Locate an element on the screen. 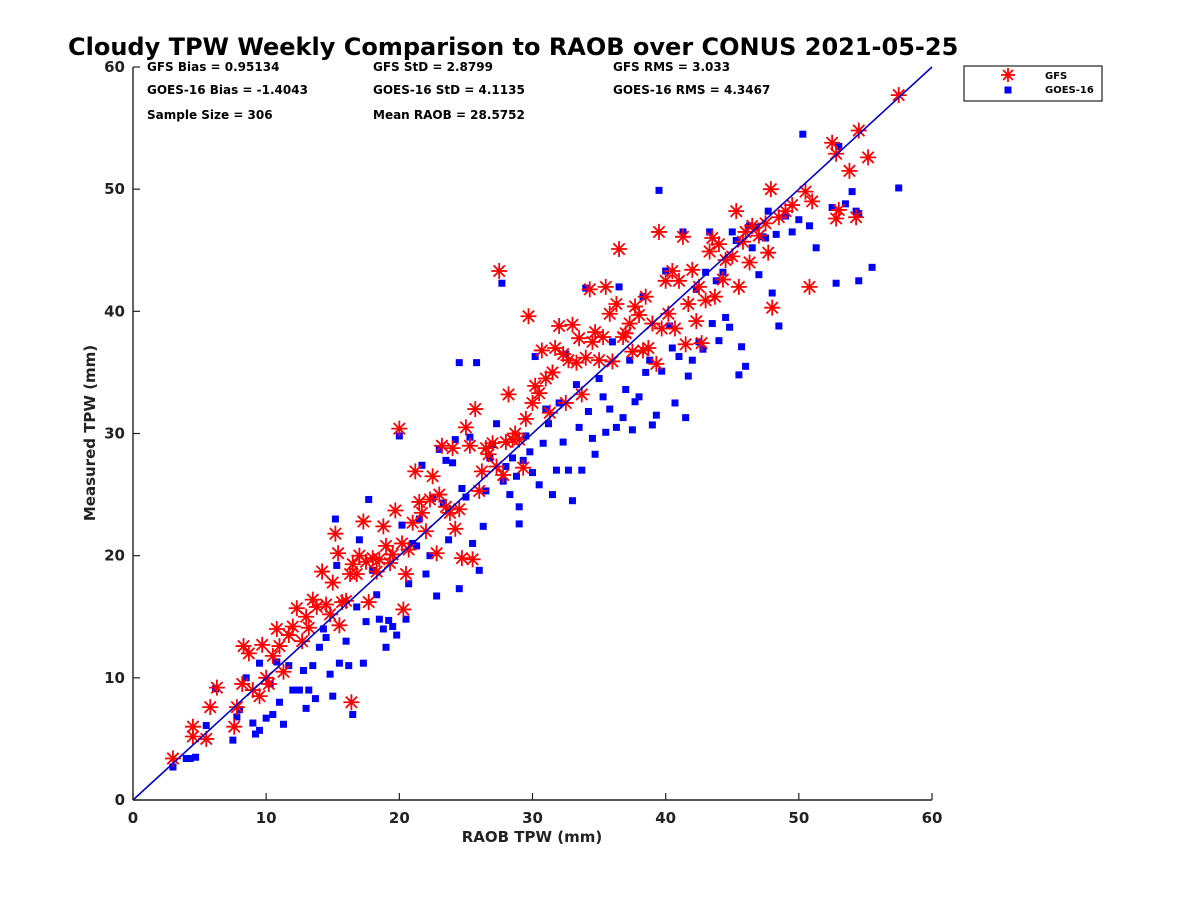  x-axis-label: RAOB TPW (mm) is located at coordinates (532, 837).